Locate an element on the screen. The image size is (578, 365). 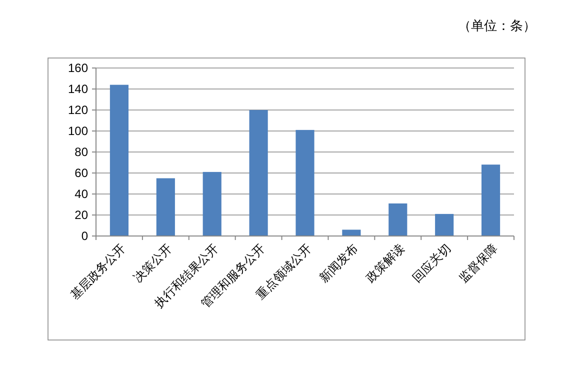
y-tick-label: 0 is located at coordinates (84, 236).